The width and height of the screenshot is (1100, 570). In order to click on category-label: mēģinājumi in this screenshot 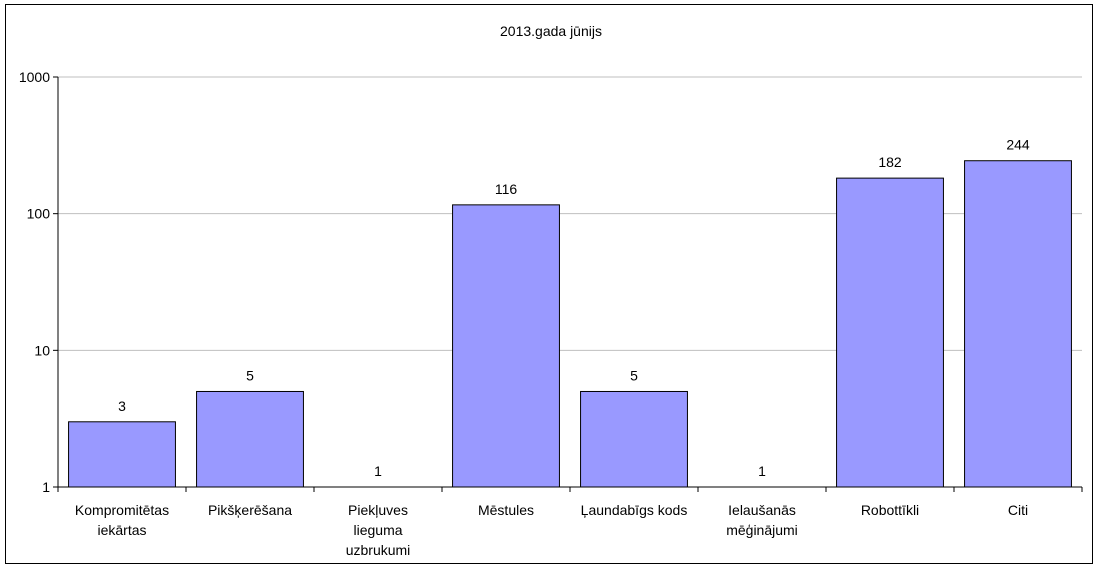, I will do `click(762, 530)`.